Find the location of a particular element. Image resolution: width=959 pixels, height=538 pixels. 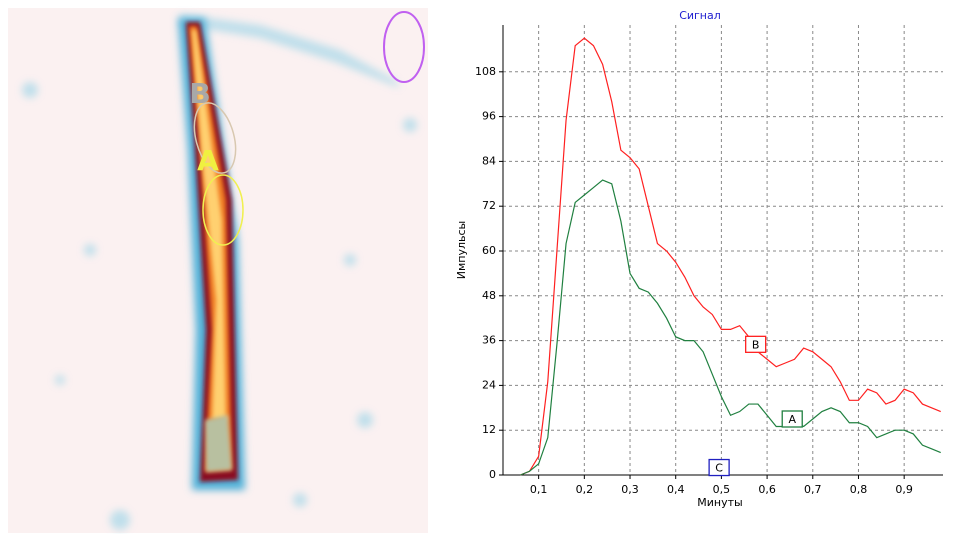

x-tick-label: 0,5 is located at coordinates (722, 489).